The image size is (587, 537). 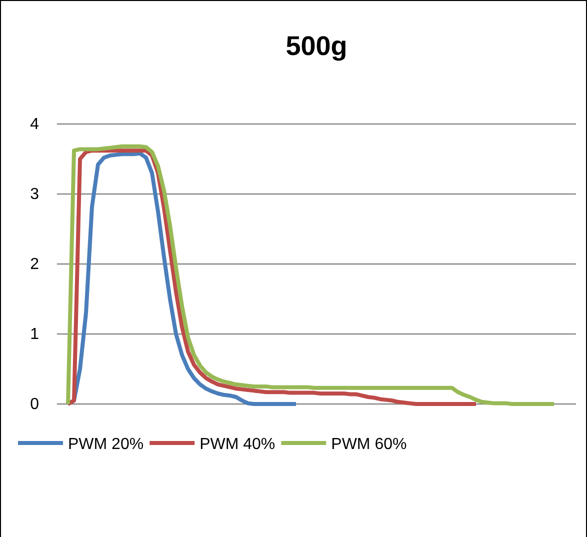 I want to click on y-tick-label: 3, so click(x=35, y=195).